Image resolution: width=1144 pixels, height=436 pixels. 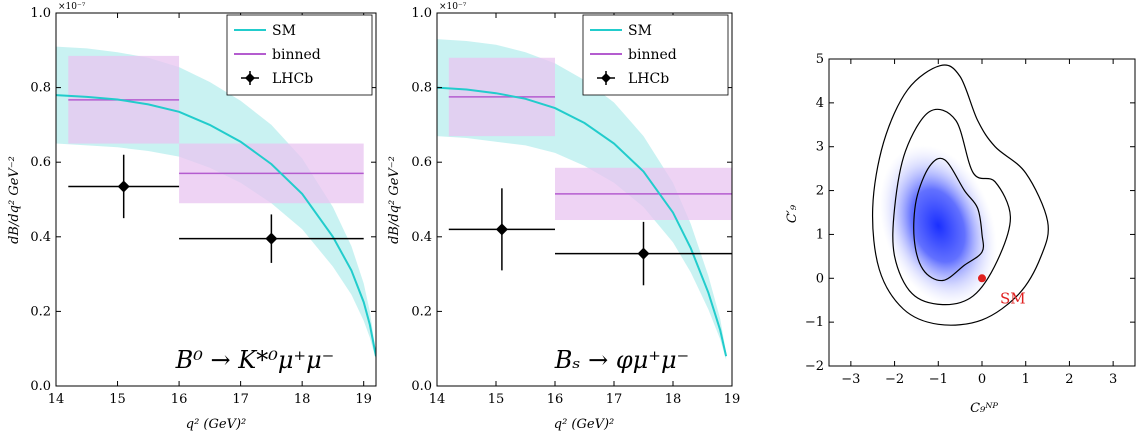 I want to click on x-tick-label: 2, so click(x=1069, y=379).